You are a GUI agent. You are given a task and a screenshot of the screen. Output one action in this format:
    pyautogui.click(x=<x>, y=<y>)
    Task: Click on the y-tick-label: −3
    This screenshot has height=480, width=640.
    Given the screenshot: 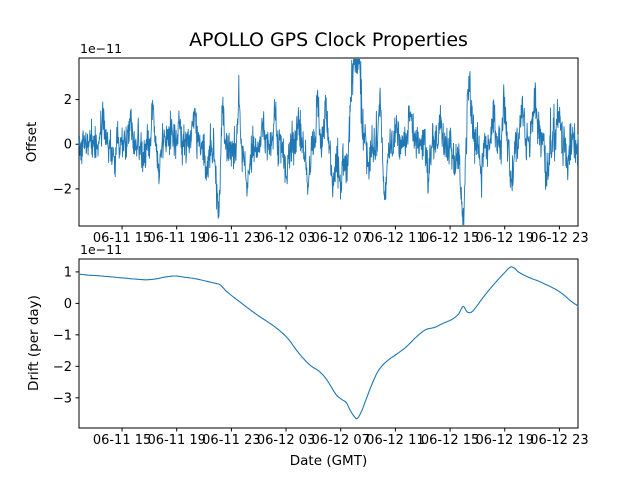 What is the action you would take?
    pyautogui.click(x=62, y=398)
    